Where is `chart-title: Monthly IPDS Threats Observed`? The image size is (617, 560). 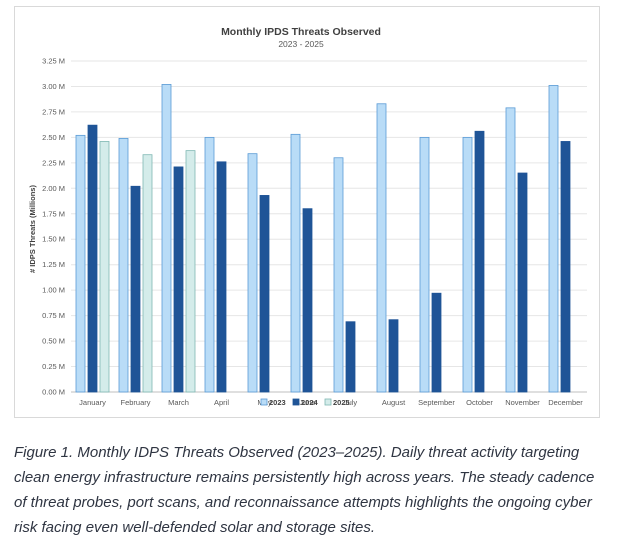 chart-title: Monthly IPDS Threats Observed is located at coordinates (301, 32).